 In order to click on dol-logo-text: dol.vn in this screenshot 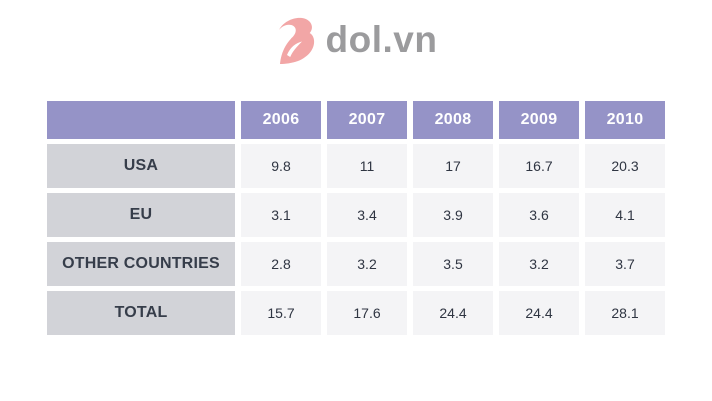, I will do `click(381, 39)`.